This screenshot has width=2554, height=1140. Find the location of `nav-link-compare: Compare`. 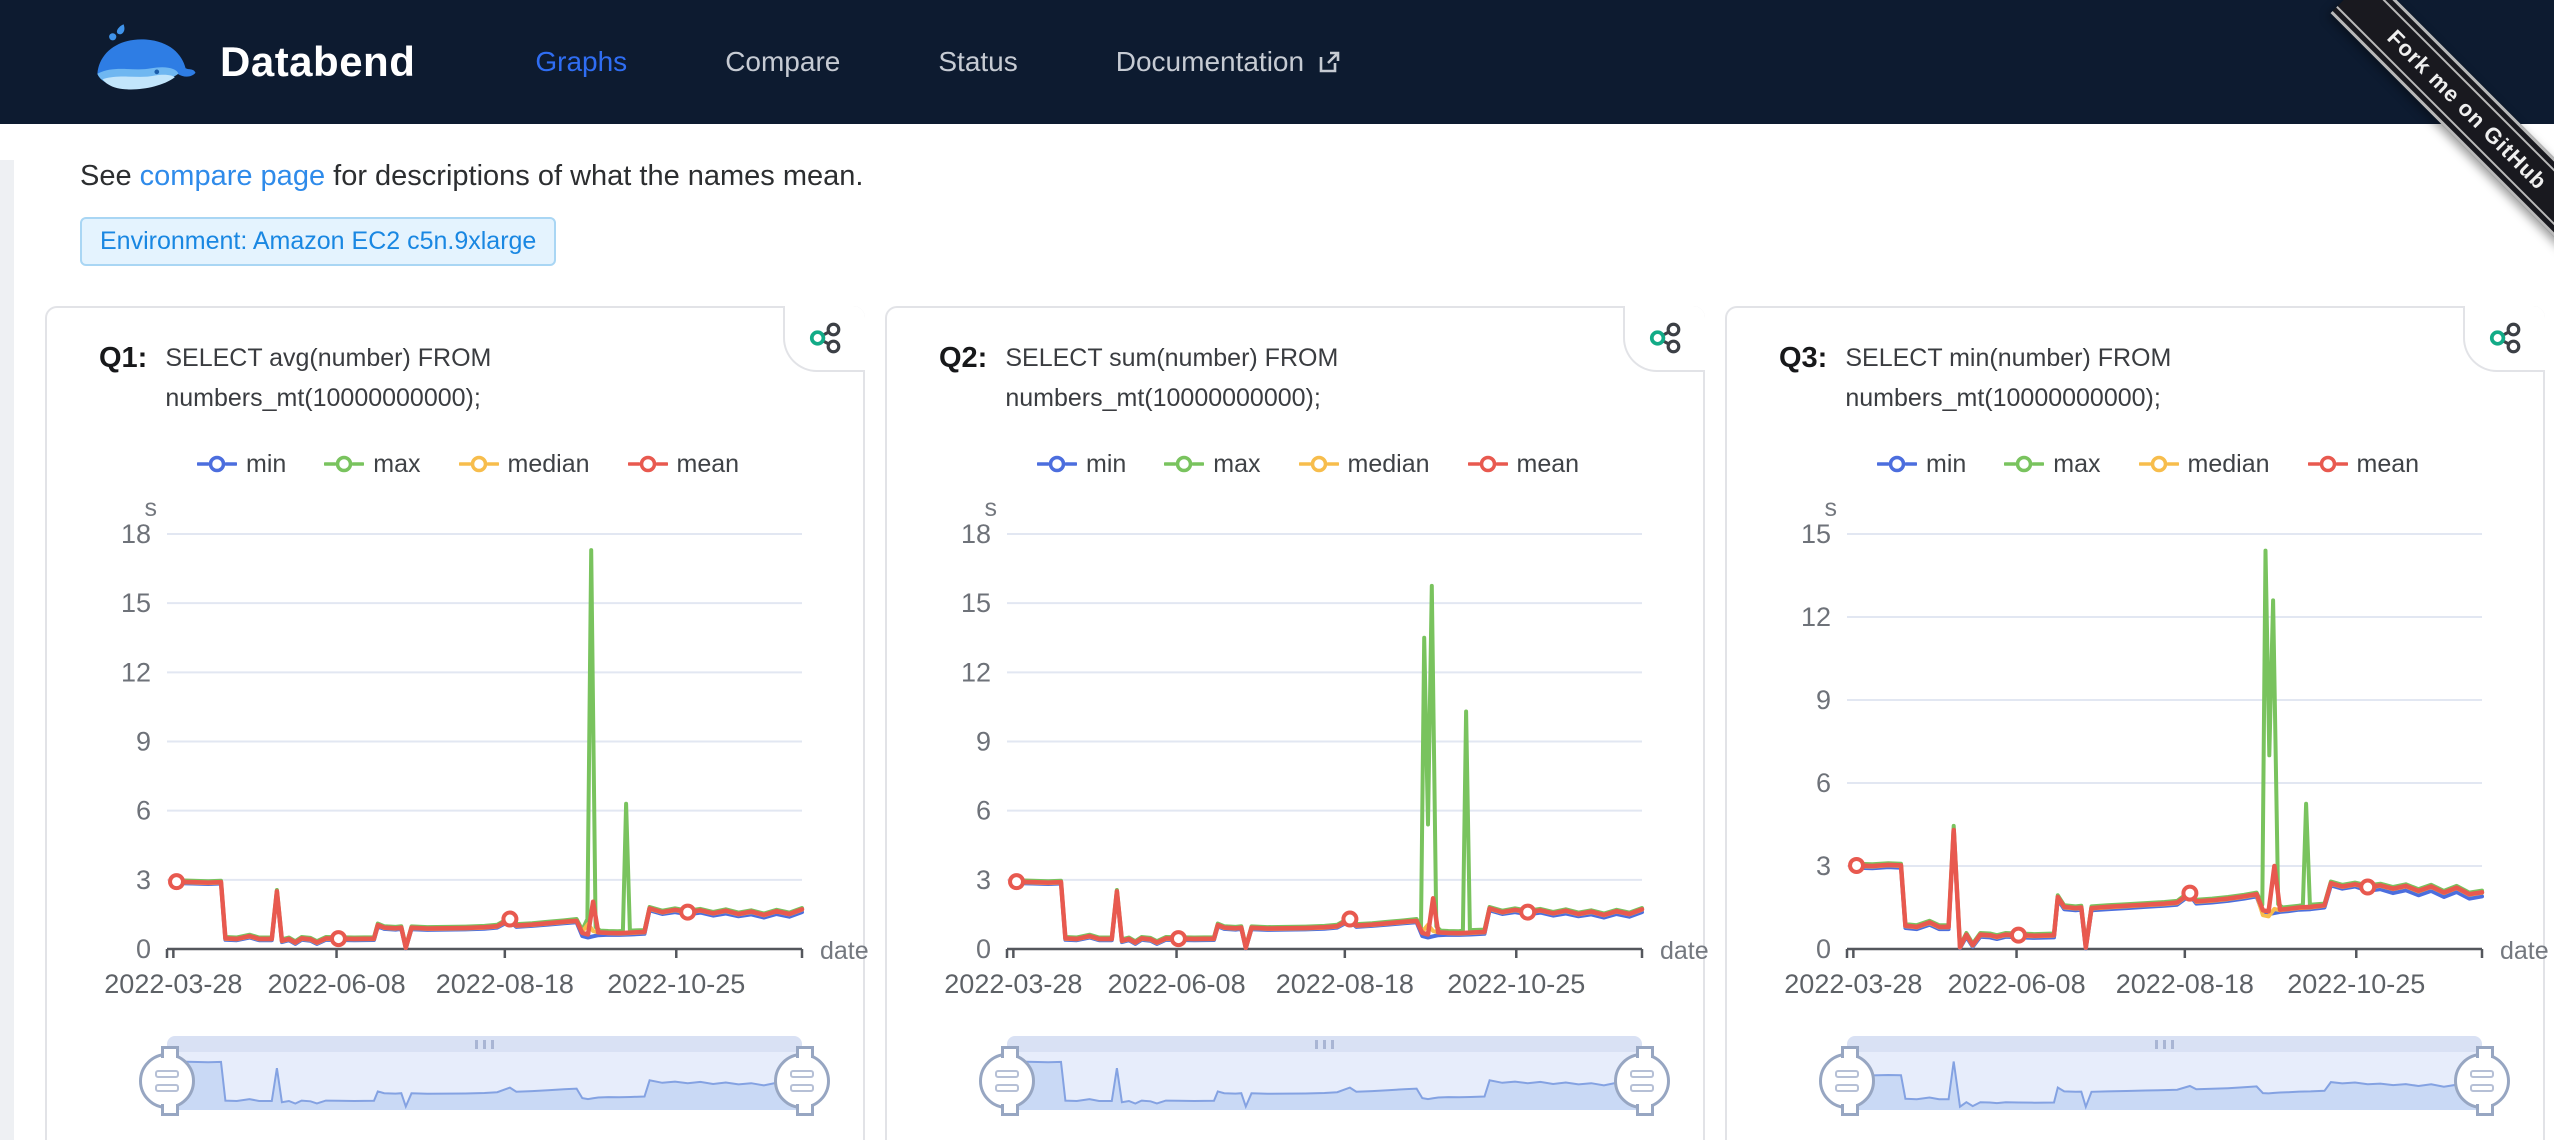

nav-link-compare: Compare is located at coordinates (782, 62).